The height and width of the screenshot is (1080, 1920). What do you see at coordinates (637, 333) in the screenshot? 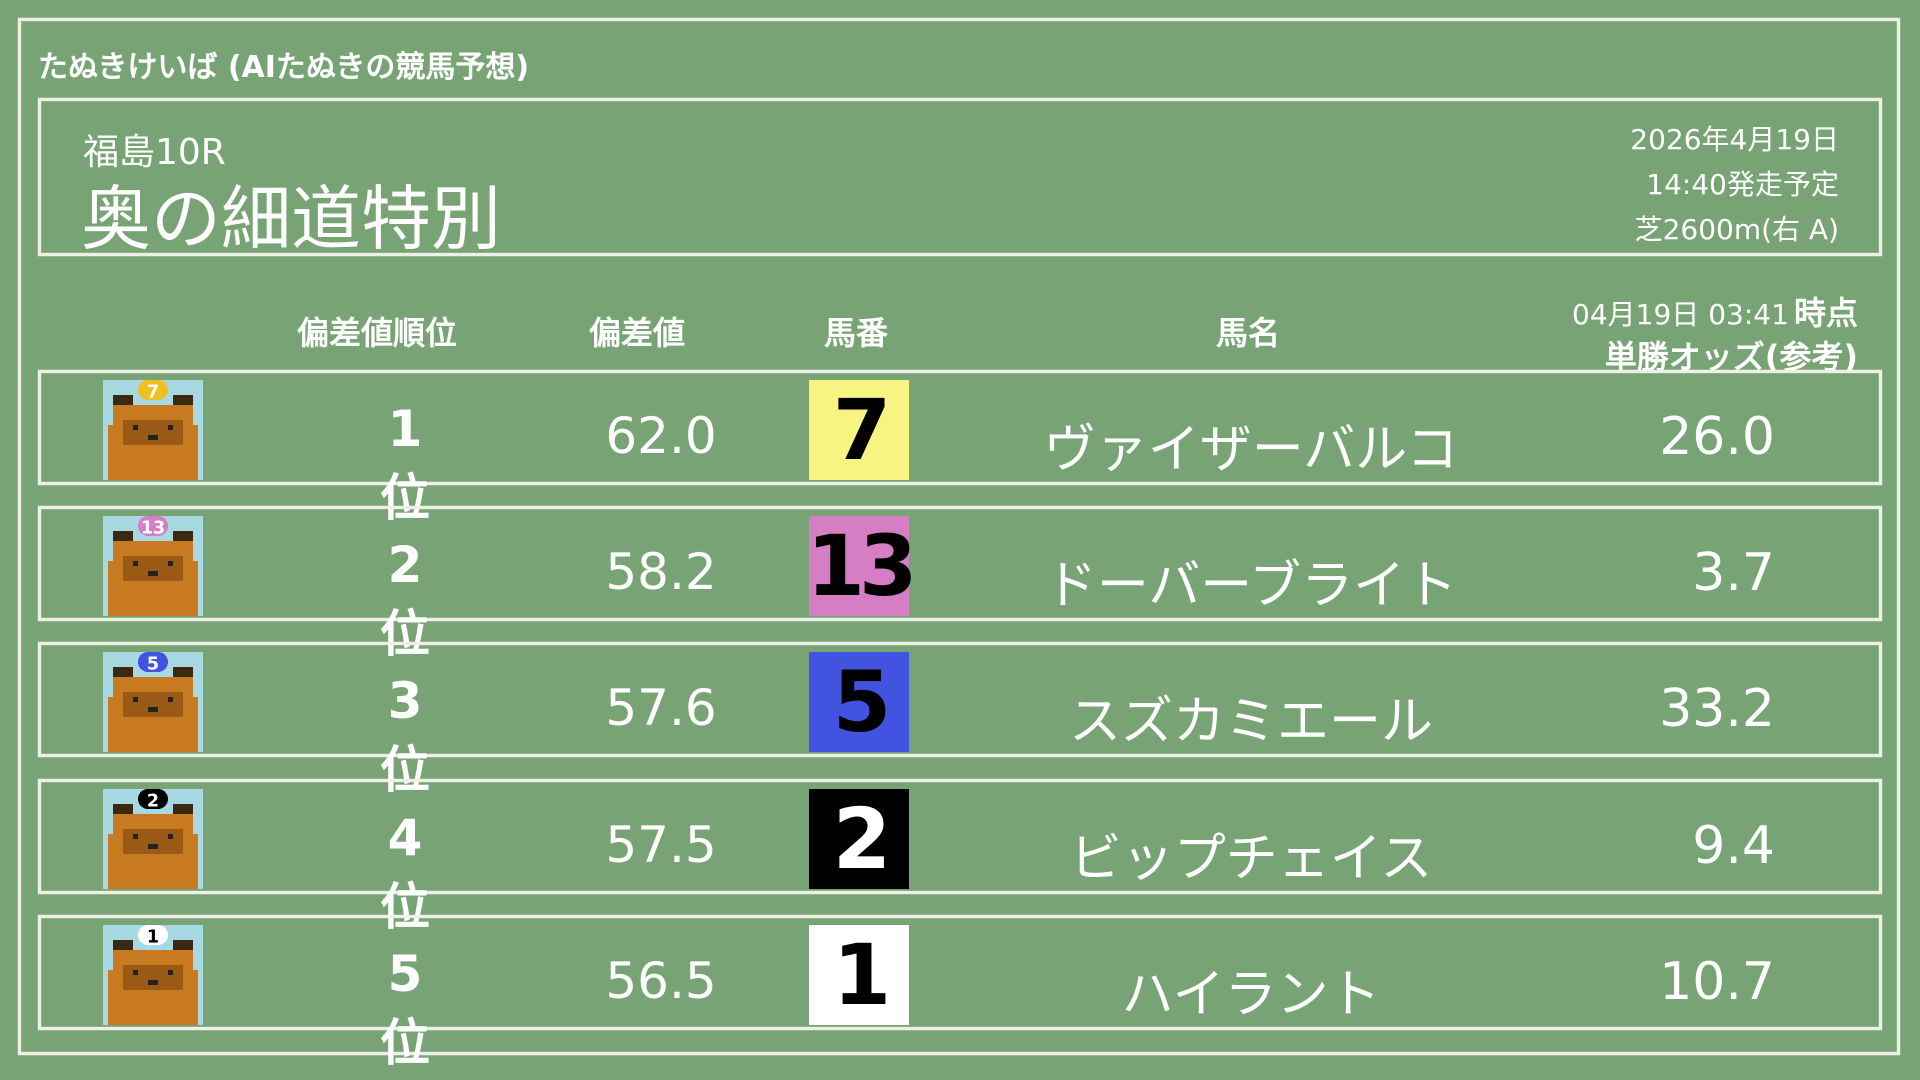
I see `column-header-score: 偏差値` at bounding box center [637, 333].